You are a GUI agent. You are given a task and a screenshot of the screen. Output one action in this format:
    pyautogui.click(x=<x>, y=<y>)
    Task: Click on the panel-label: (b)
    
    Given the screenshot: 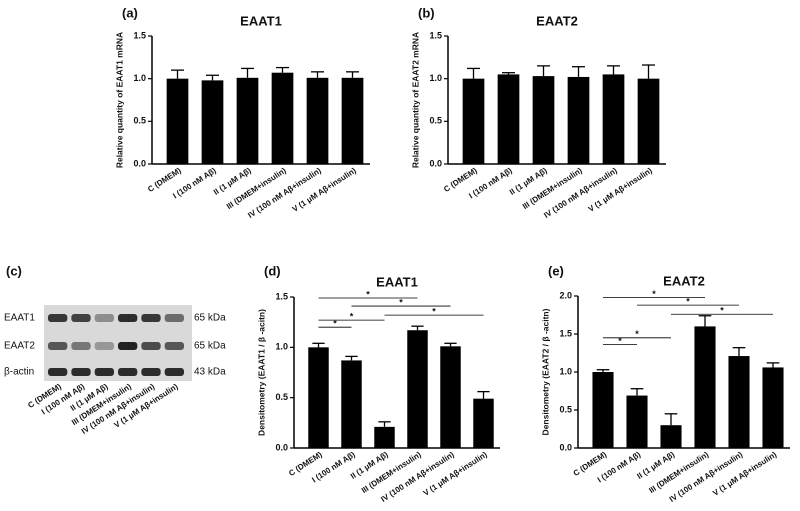 What is the action you would take?
    pyautogui.click(x=426, y=12)
    